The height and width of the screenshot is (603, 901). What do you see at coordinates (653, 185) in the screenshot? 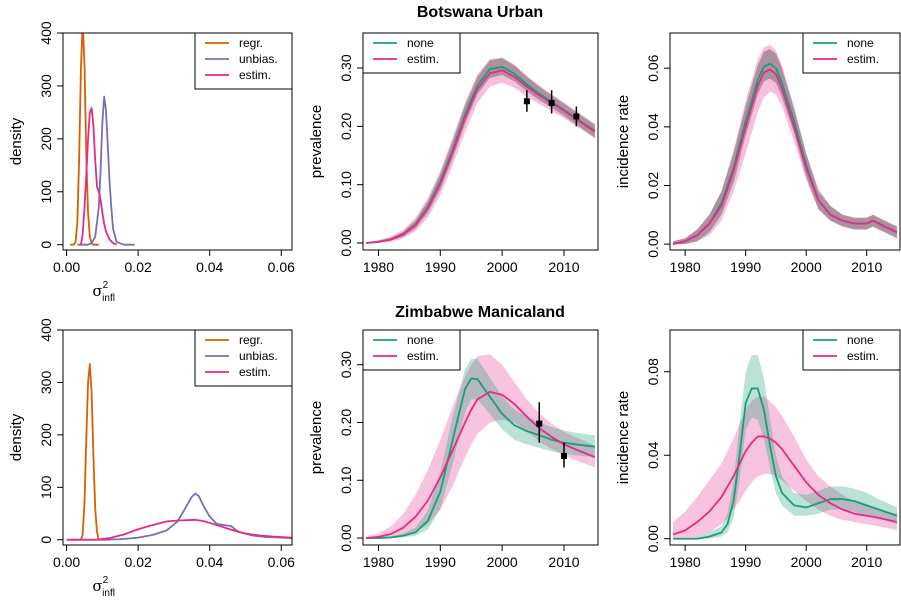
I see `y-tick-label: 0.02` at bounding box center [653, 185].